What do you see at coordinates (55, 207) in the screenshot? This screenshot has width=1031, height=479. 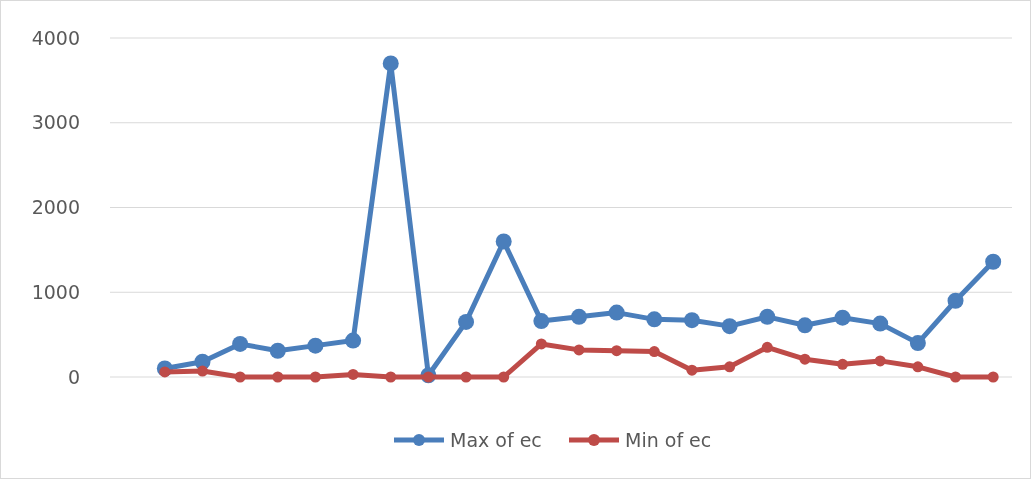 I see `y-tick-label: 2000` at bounding box center [55, 207].